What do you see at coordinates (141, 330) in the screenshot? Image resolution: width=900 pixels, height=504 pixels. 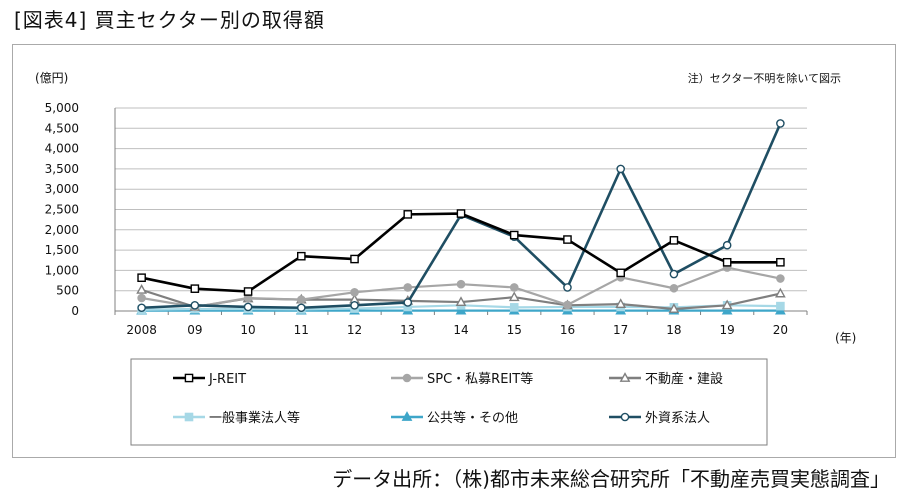 I see `x-tick-label: 2008` at bounding box center [141, 330].